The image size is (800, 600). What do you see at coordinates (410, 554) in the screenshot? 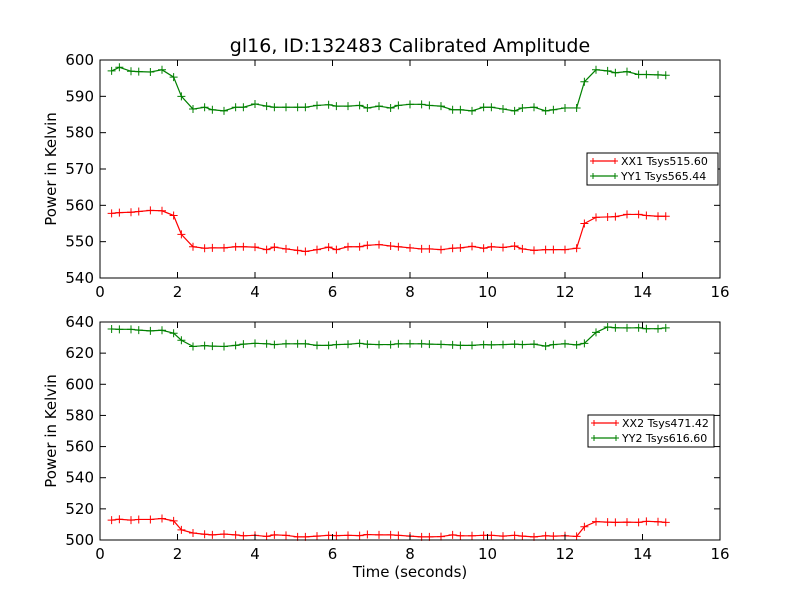
I see `x-tick-label: 8` at bounding box center [410, 554].